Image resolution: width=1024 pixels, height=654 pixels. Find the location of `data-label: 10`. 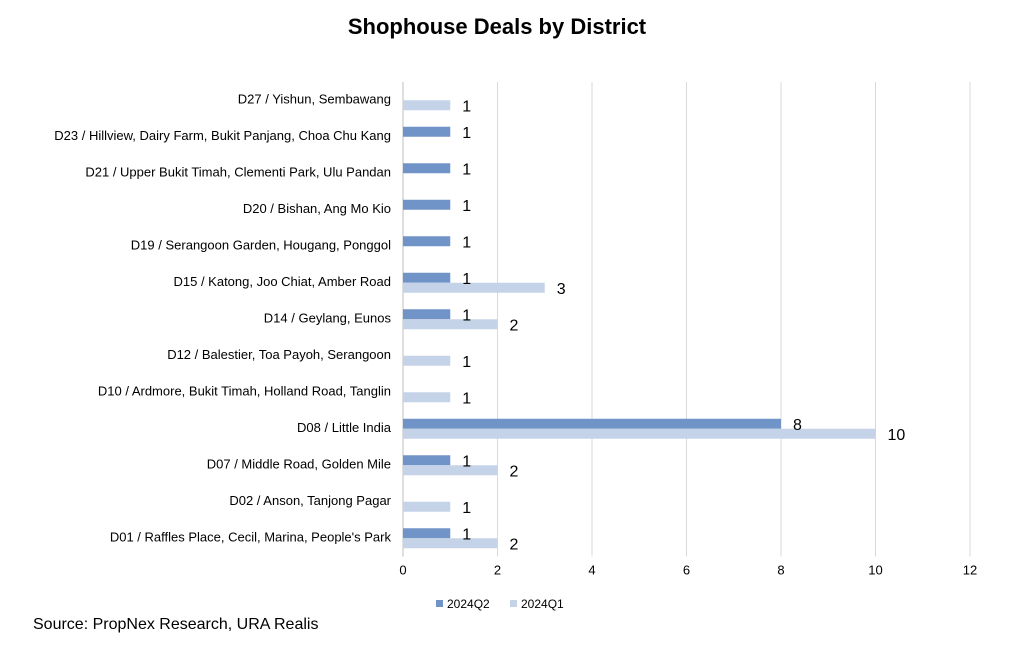

data-label: 10 is located at coordinates (897, 435).